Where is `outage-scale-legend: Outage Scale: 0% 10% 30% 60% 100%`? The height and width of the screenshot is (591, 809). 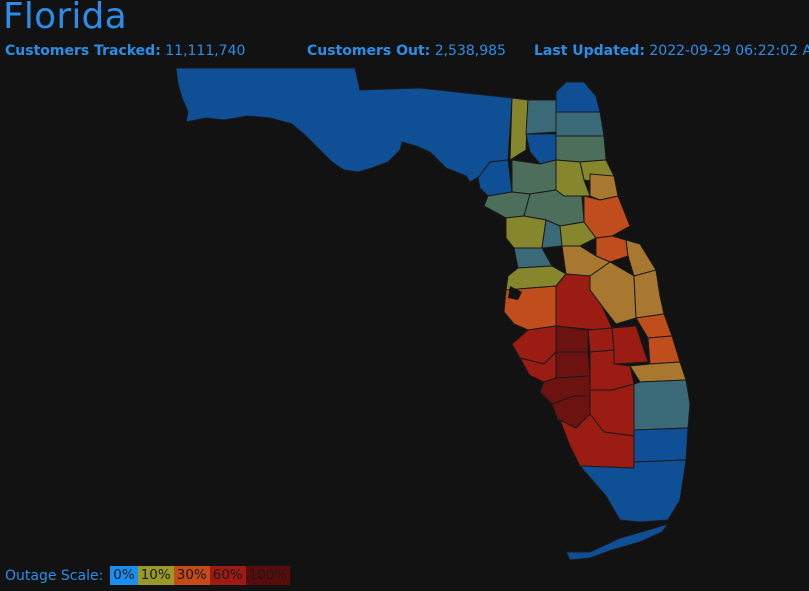
outage-scale-legend: Outage Scale: 0% 10% 30% 60% 100% is located at coordinates (148, 575).